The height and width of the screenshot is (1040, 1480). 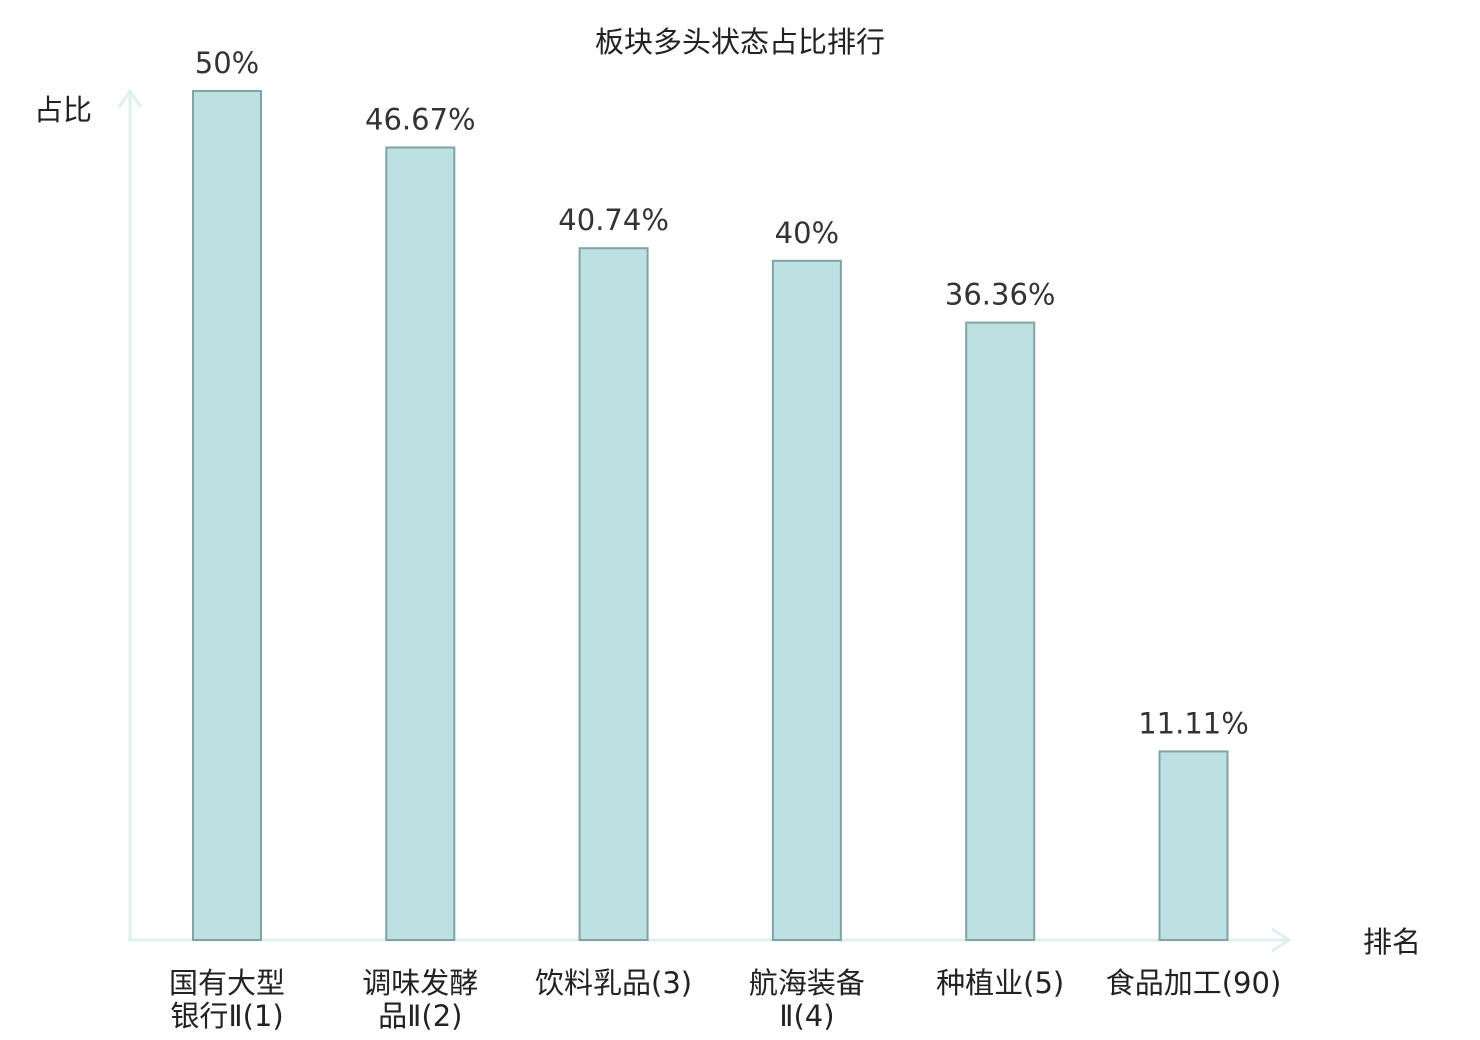 What do you see at coordinates (613, 220) in the screenshot?
I see `data-label: 40.74%` at bounding box center [613, 220].